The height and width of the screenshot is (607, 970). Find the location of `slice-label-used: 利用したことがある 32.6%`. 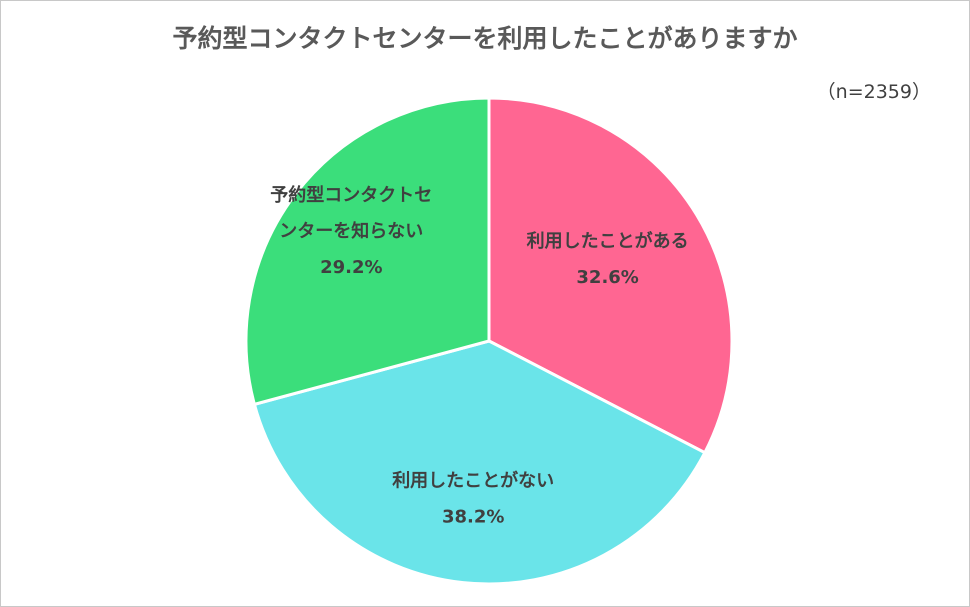

slice-label-used: 利用したことがある 32.6% is located at coordinates (608, 259).